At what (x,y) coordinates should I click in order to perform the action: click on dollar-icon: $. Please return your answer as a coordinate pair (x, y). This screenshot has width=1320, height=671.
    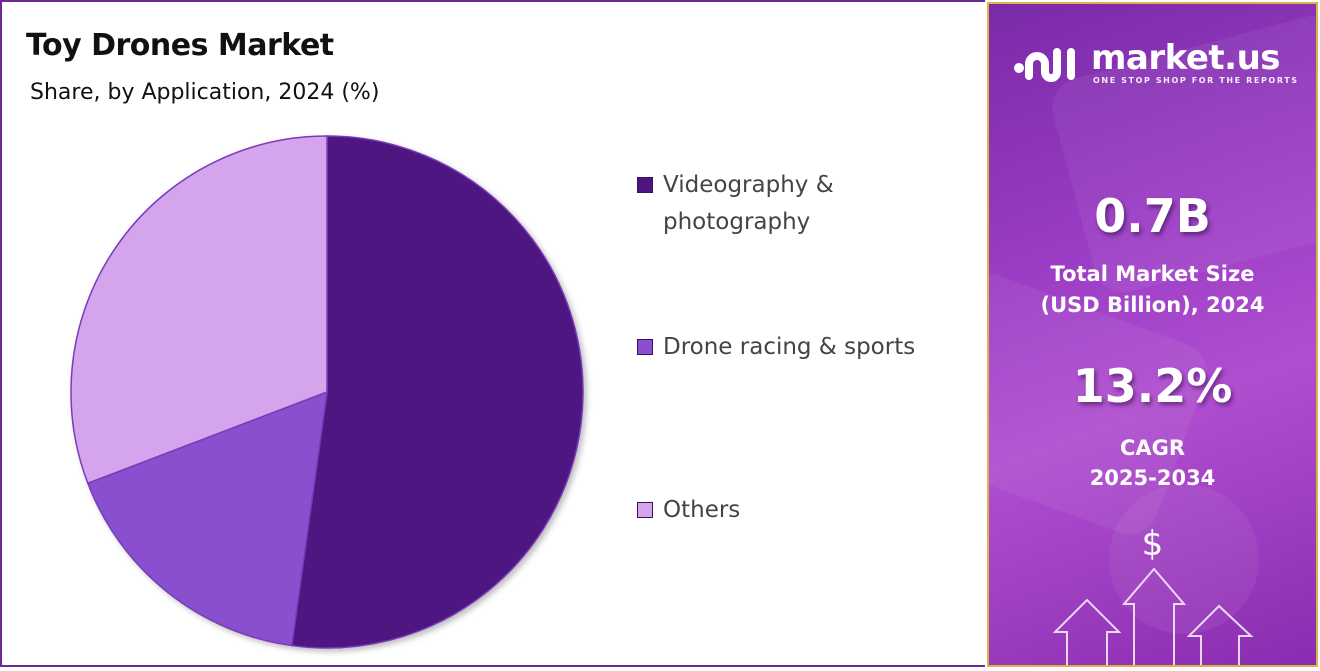
    Looking at the image, I should click on (1152, 544).